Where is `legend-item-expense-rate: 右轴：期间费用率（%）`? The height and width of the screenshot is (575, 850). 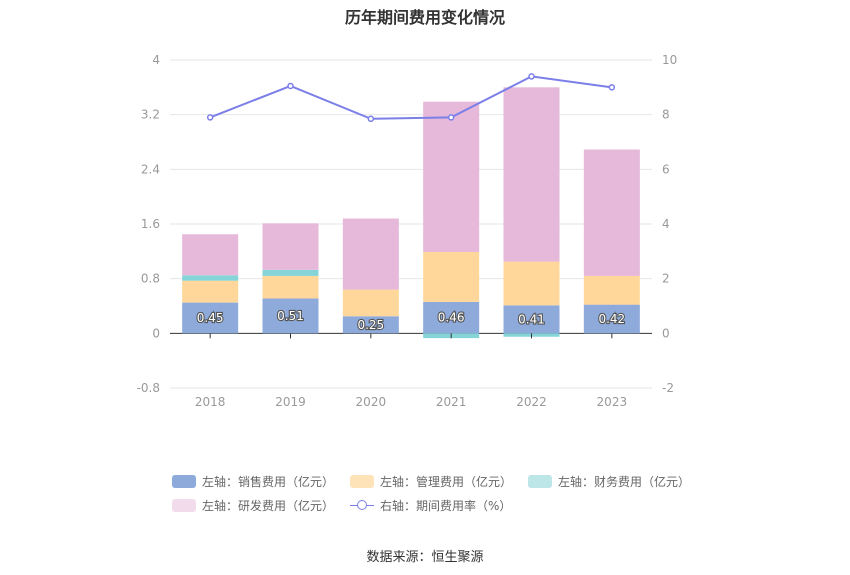
legend-item-expense-rate: 右轴：期间费用率（%） is located at coordinates (430, 505).